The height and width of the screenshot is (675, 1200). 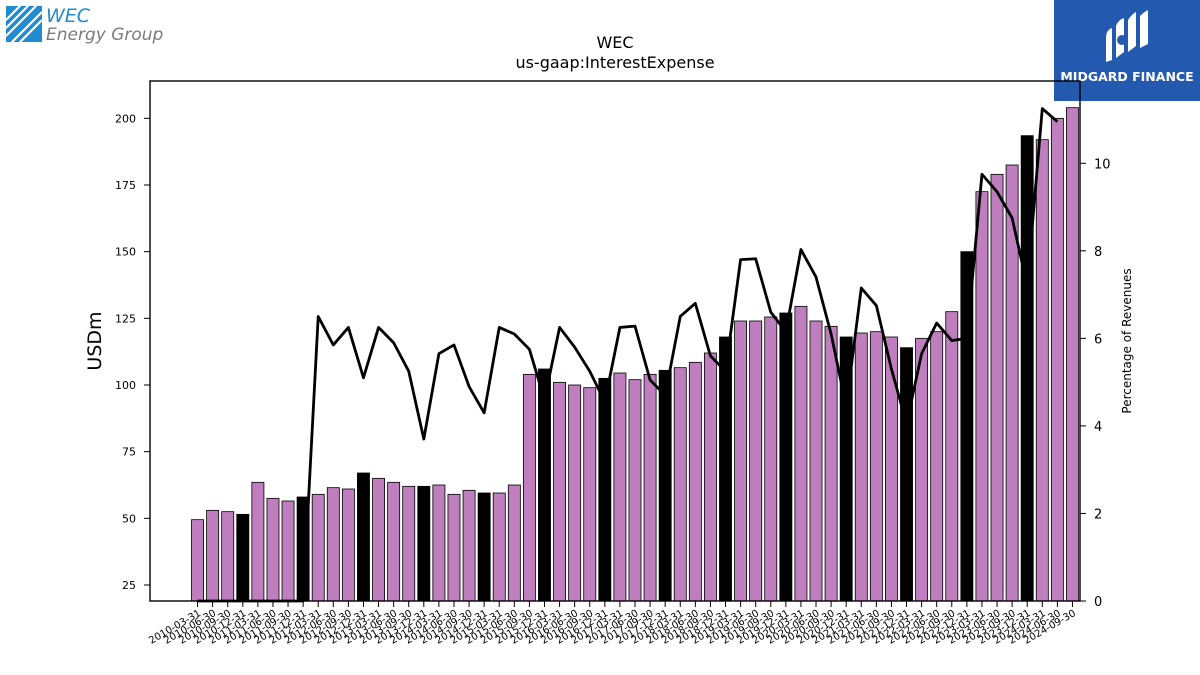 What do you see at coordinates (125, 185) in the screenshot?
I see `y-tick-label: 175` at bounding box center [125, 185].